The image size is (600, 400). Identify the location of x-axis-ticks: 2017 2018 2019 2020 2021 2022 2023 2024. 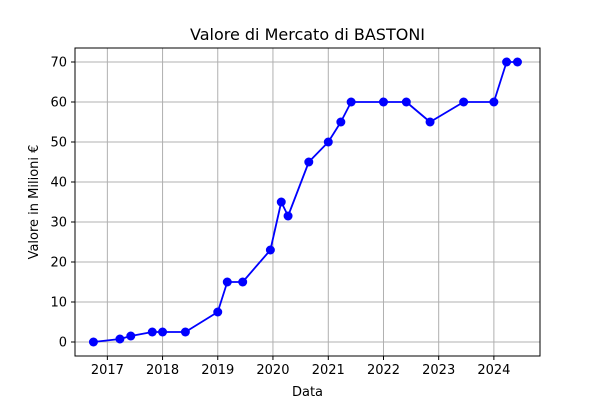
(300, 367).